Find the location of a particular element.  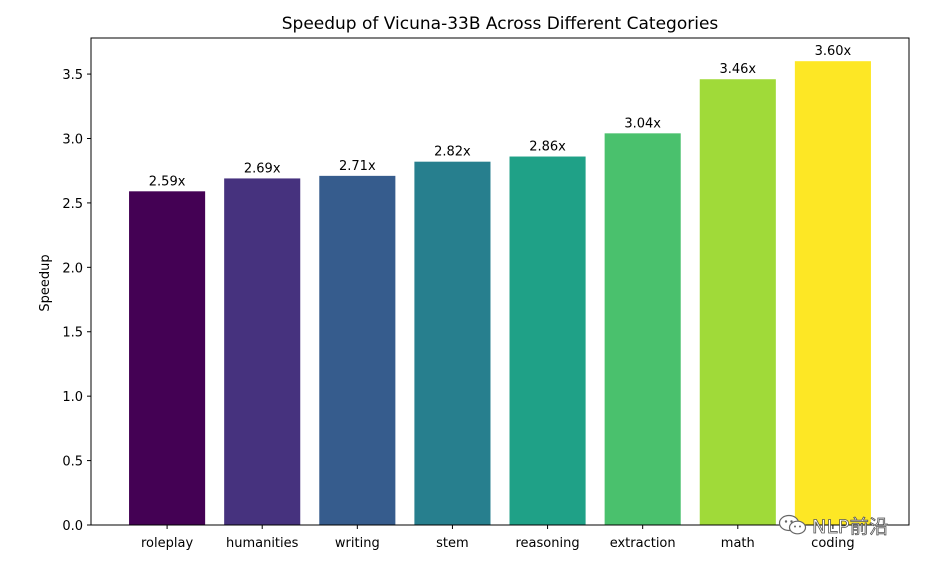

data-label-writing: 2.71x is located at coordinates (357, 166).